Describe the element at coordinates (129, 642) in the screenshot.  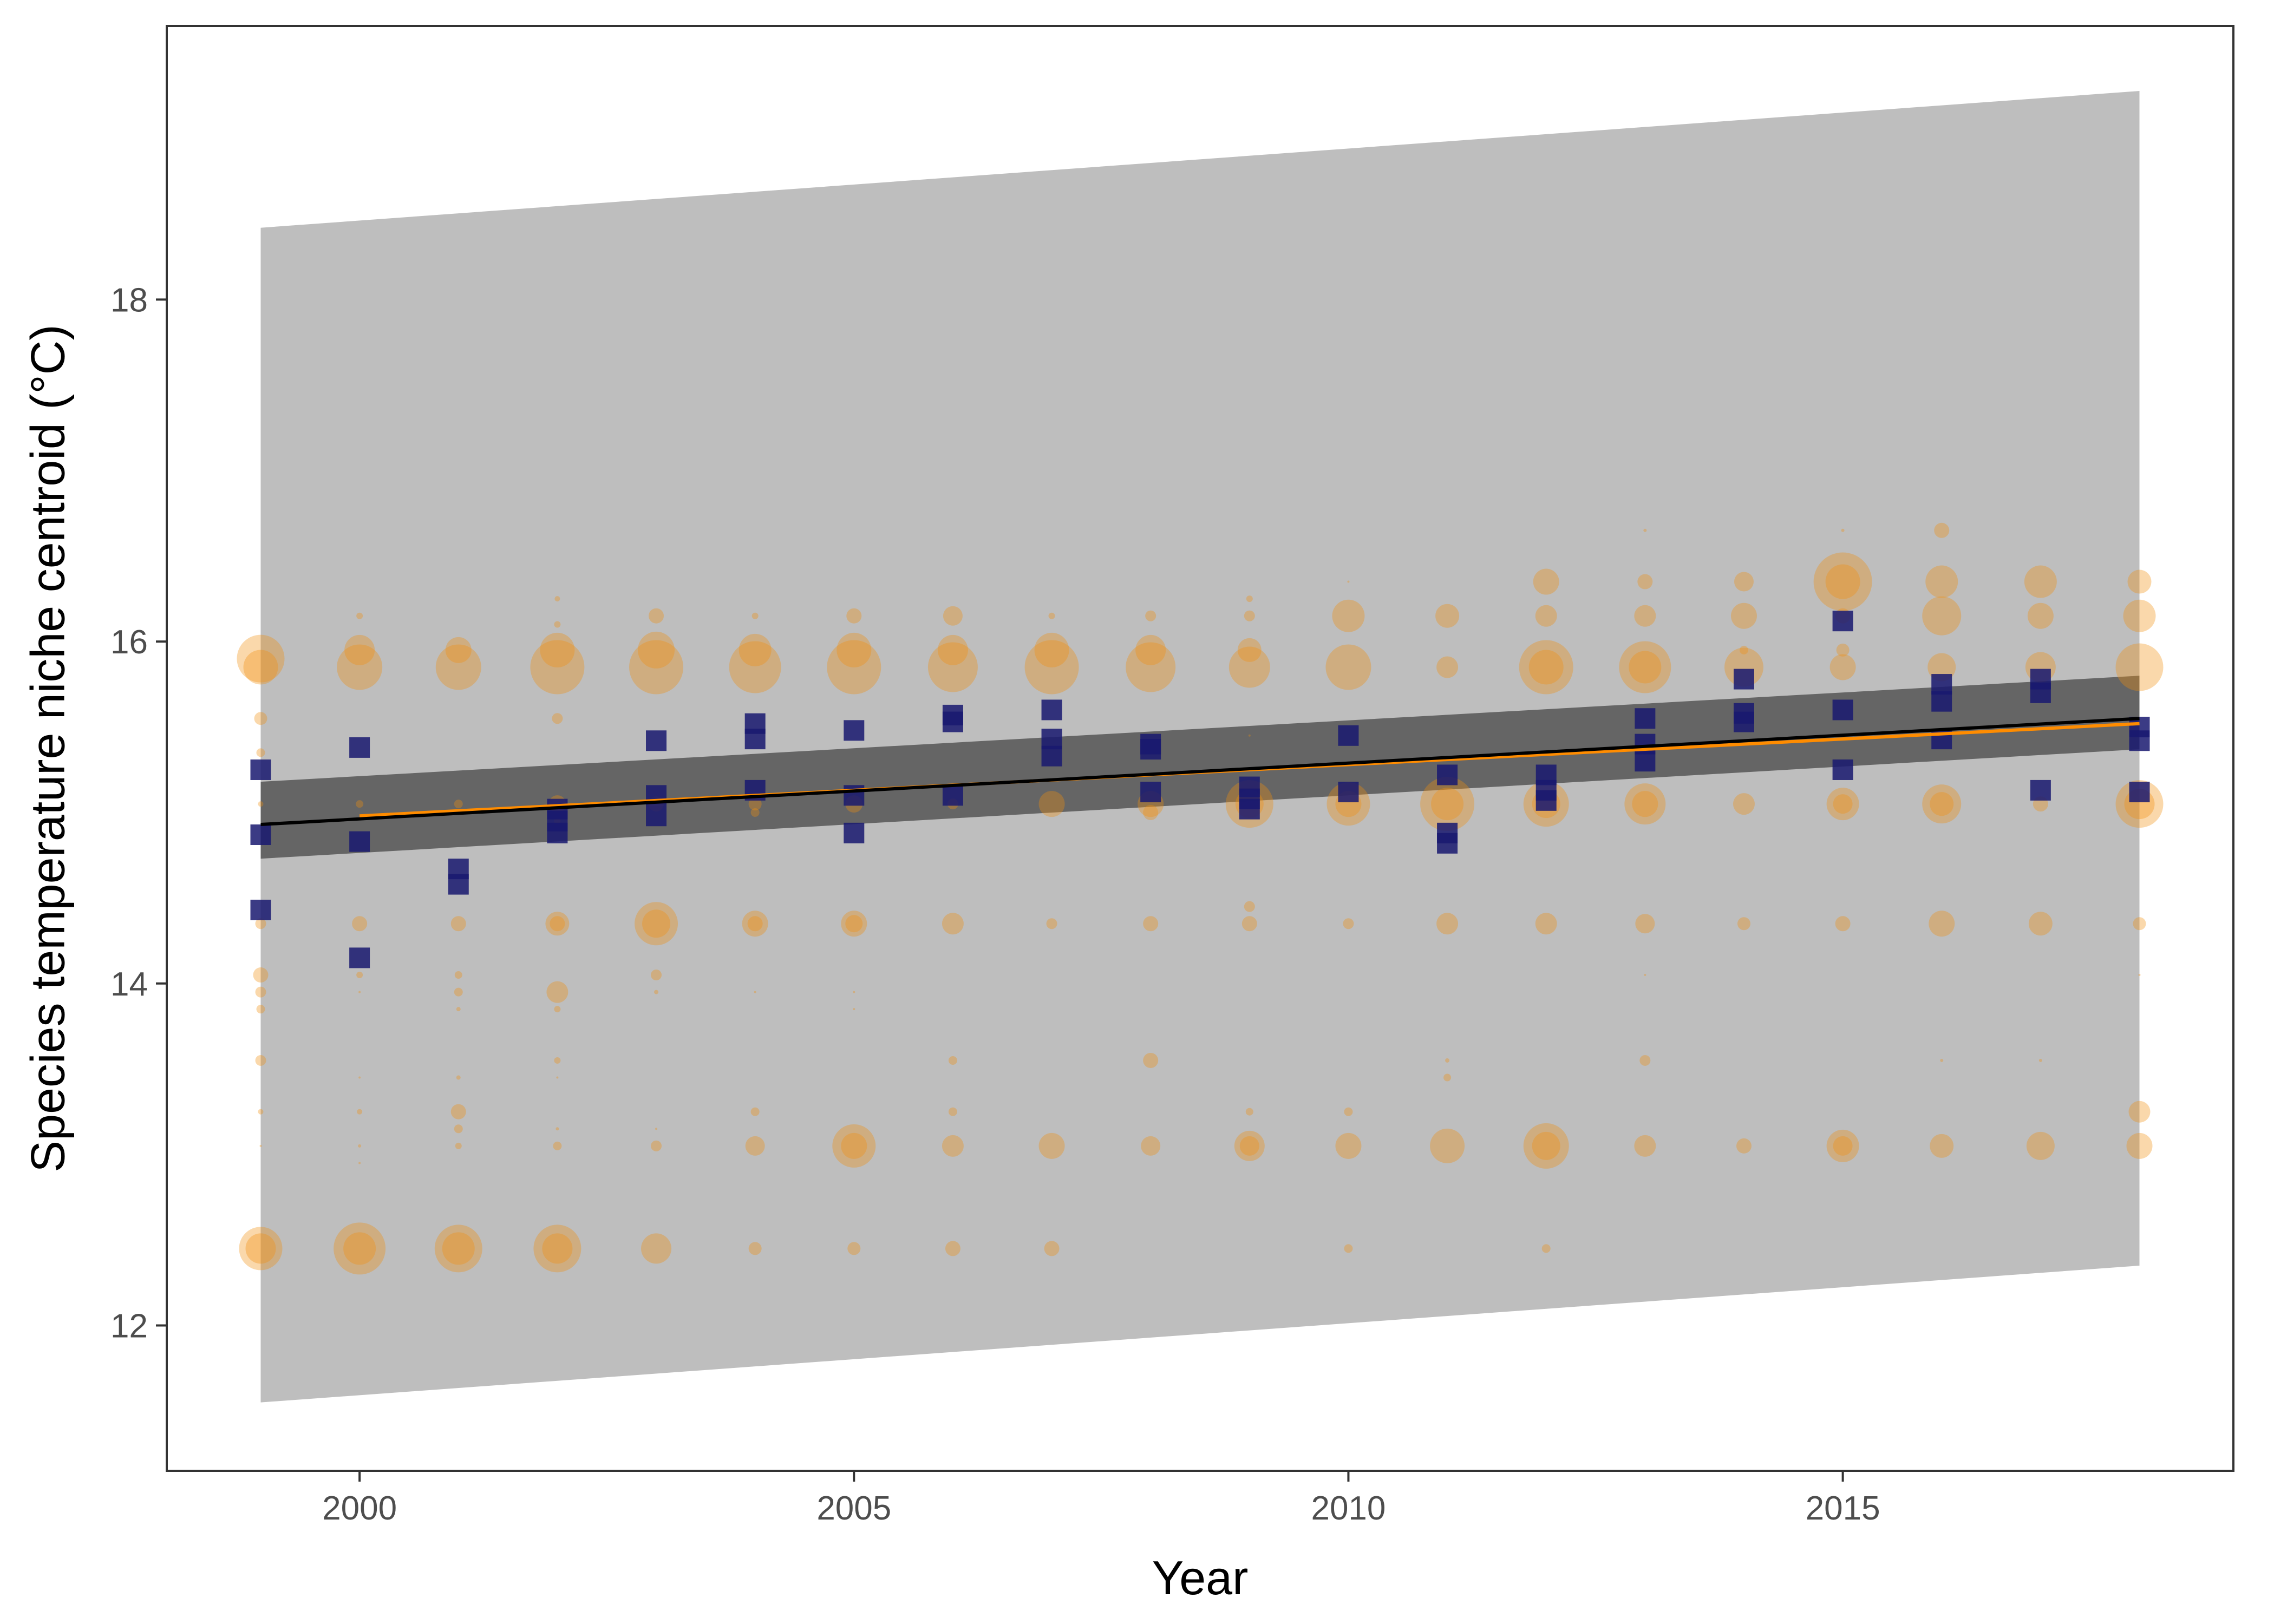
I see `y-tick-label: 16` at that location.